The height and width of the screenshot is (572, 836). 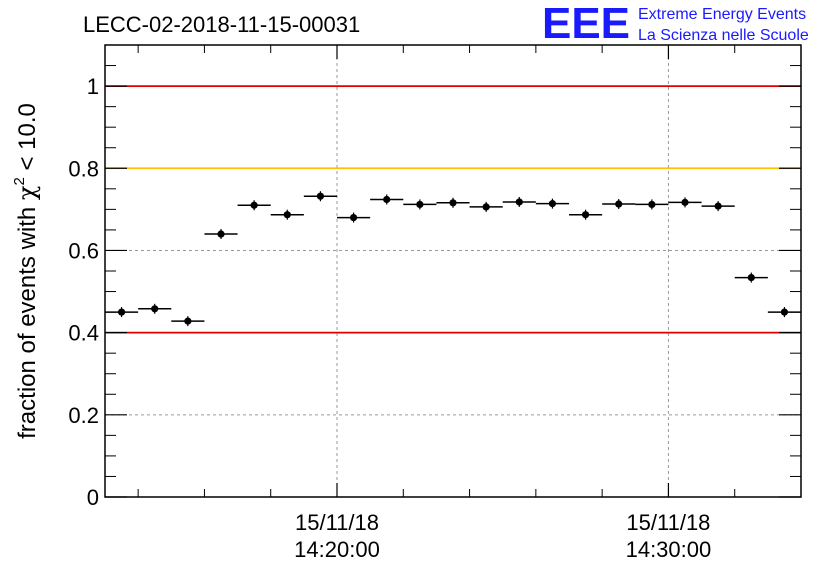 What do you see at coordinates (83, 333) in the screenshot?
I see `y-tick-label: 0.4` at bounding box center [83, 333].